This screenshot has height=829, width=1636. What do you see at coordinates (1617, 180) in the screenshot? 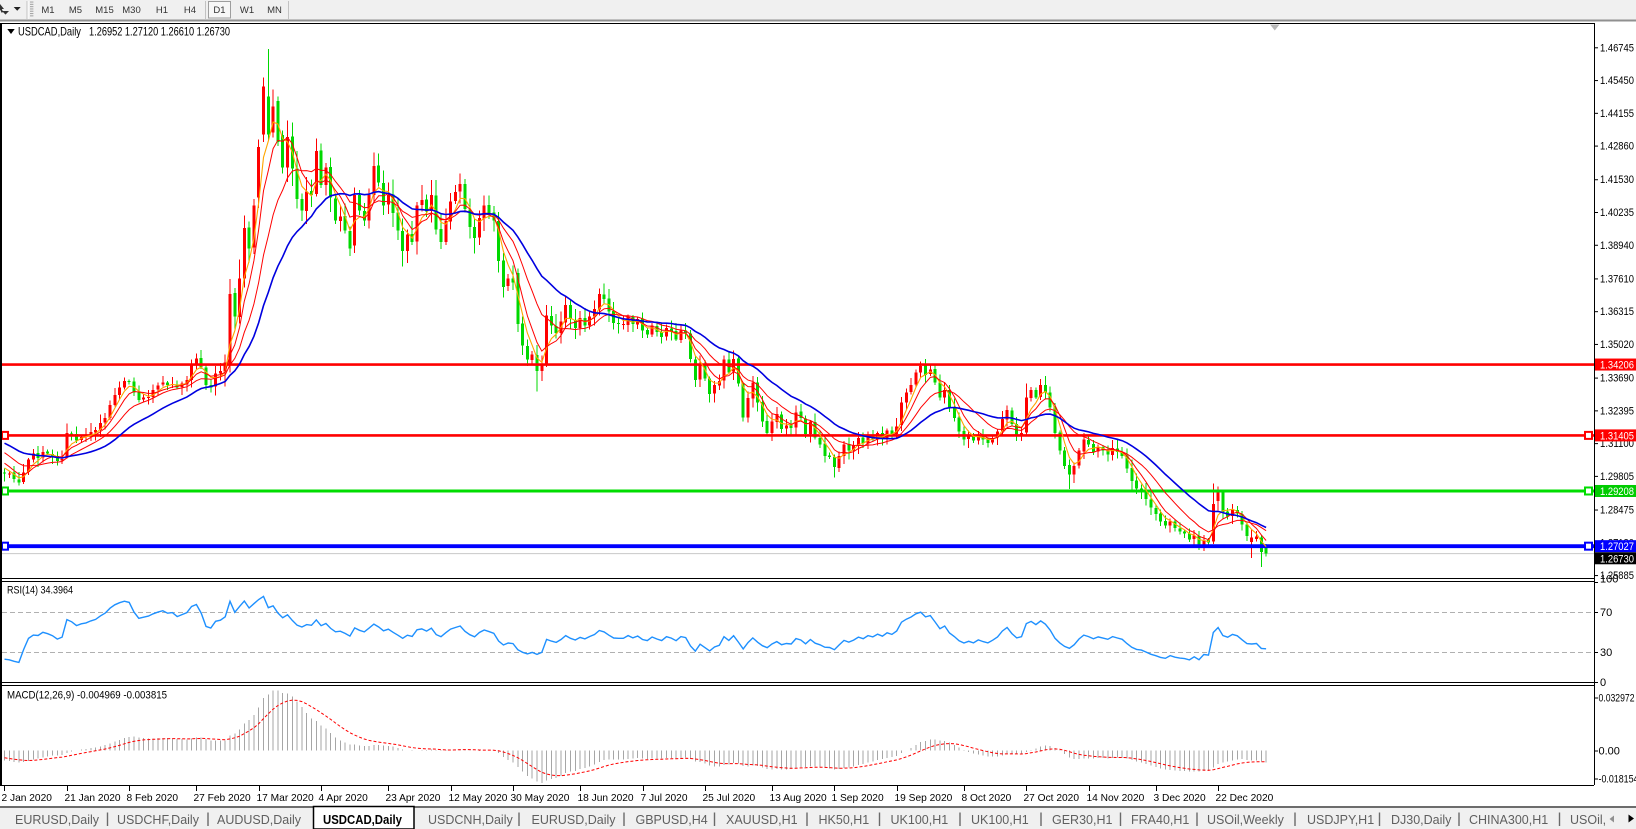
I see `svg-text: 1.41530` at bounding box center [1617, 180].